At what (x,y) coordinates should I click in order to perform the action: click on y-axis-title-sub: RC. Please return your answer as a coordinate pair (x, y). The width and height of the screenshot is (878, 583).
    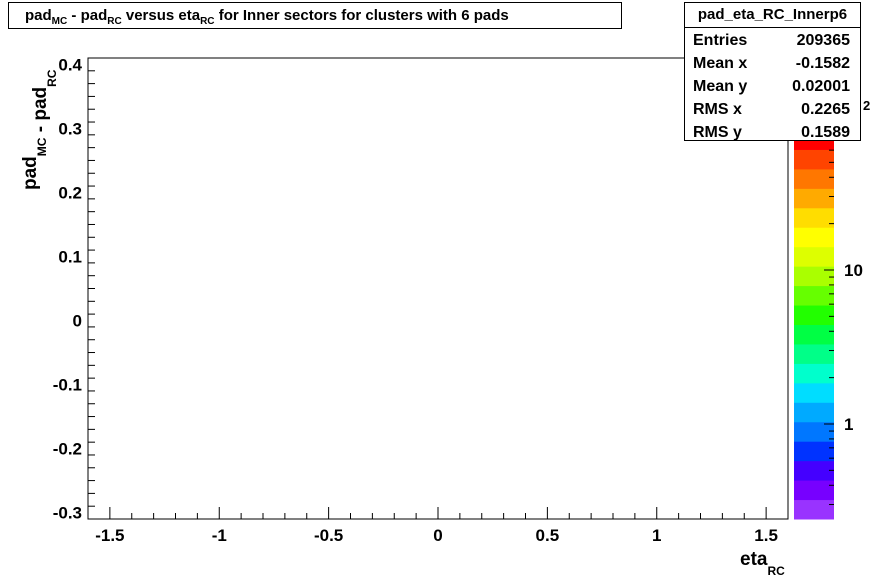
    Looking at the image, I should click on (52, 78).